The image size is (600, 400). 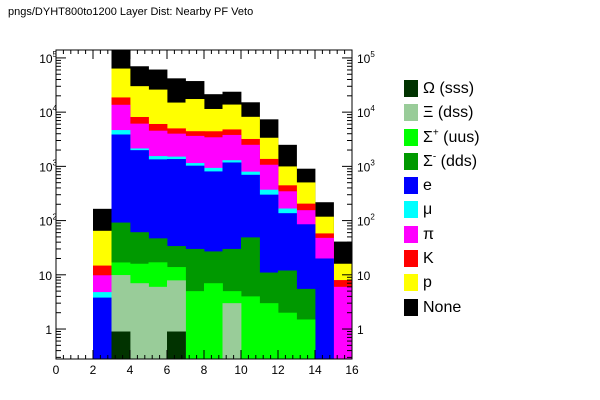 What do you see at coordinates (449, 88) in the screenshot?
I see `legend-label: Ω (sss)` at bounding box center [449, 88].